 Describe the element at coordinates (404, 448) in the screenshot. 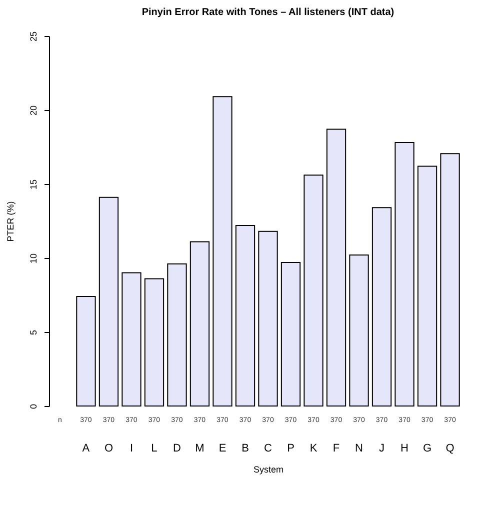

I see `x-tick-label: H` at that location.